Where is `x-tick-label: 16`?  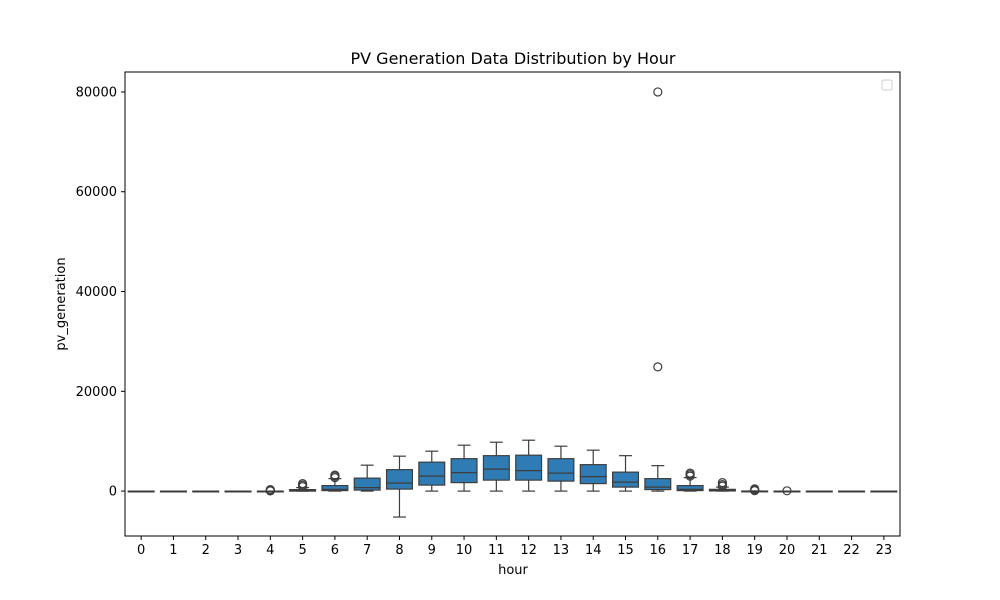 x-tick-label: 16 is located at coordinates (658, 550).